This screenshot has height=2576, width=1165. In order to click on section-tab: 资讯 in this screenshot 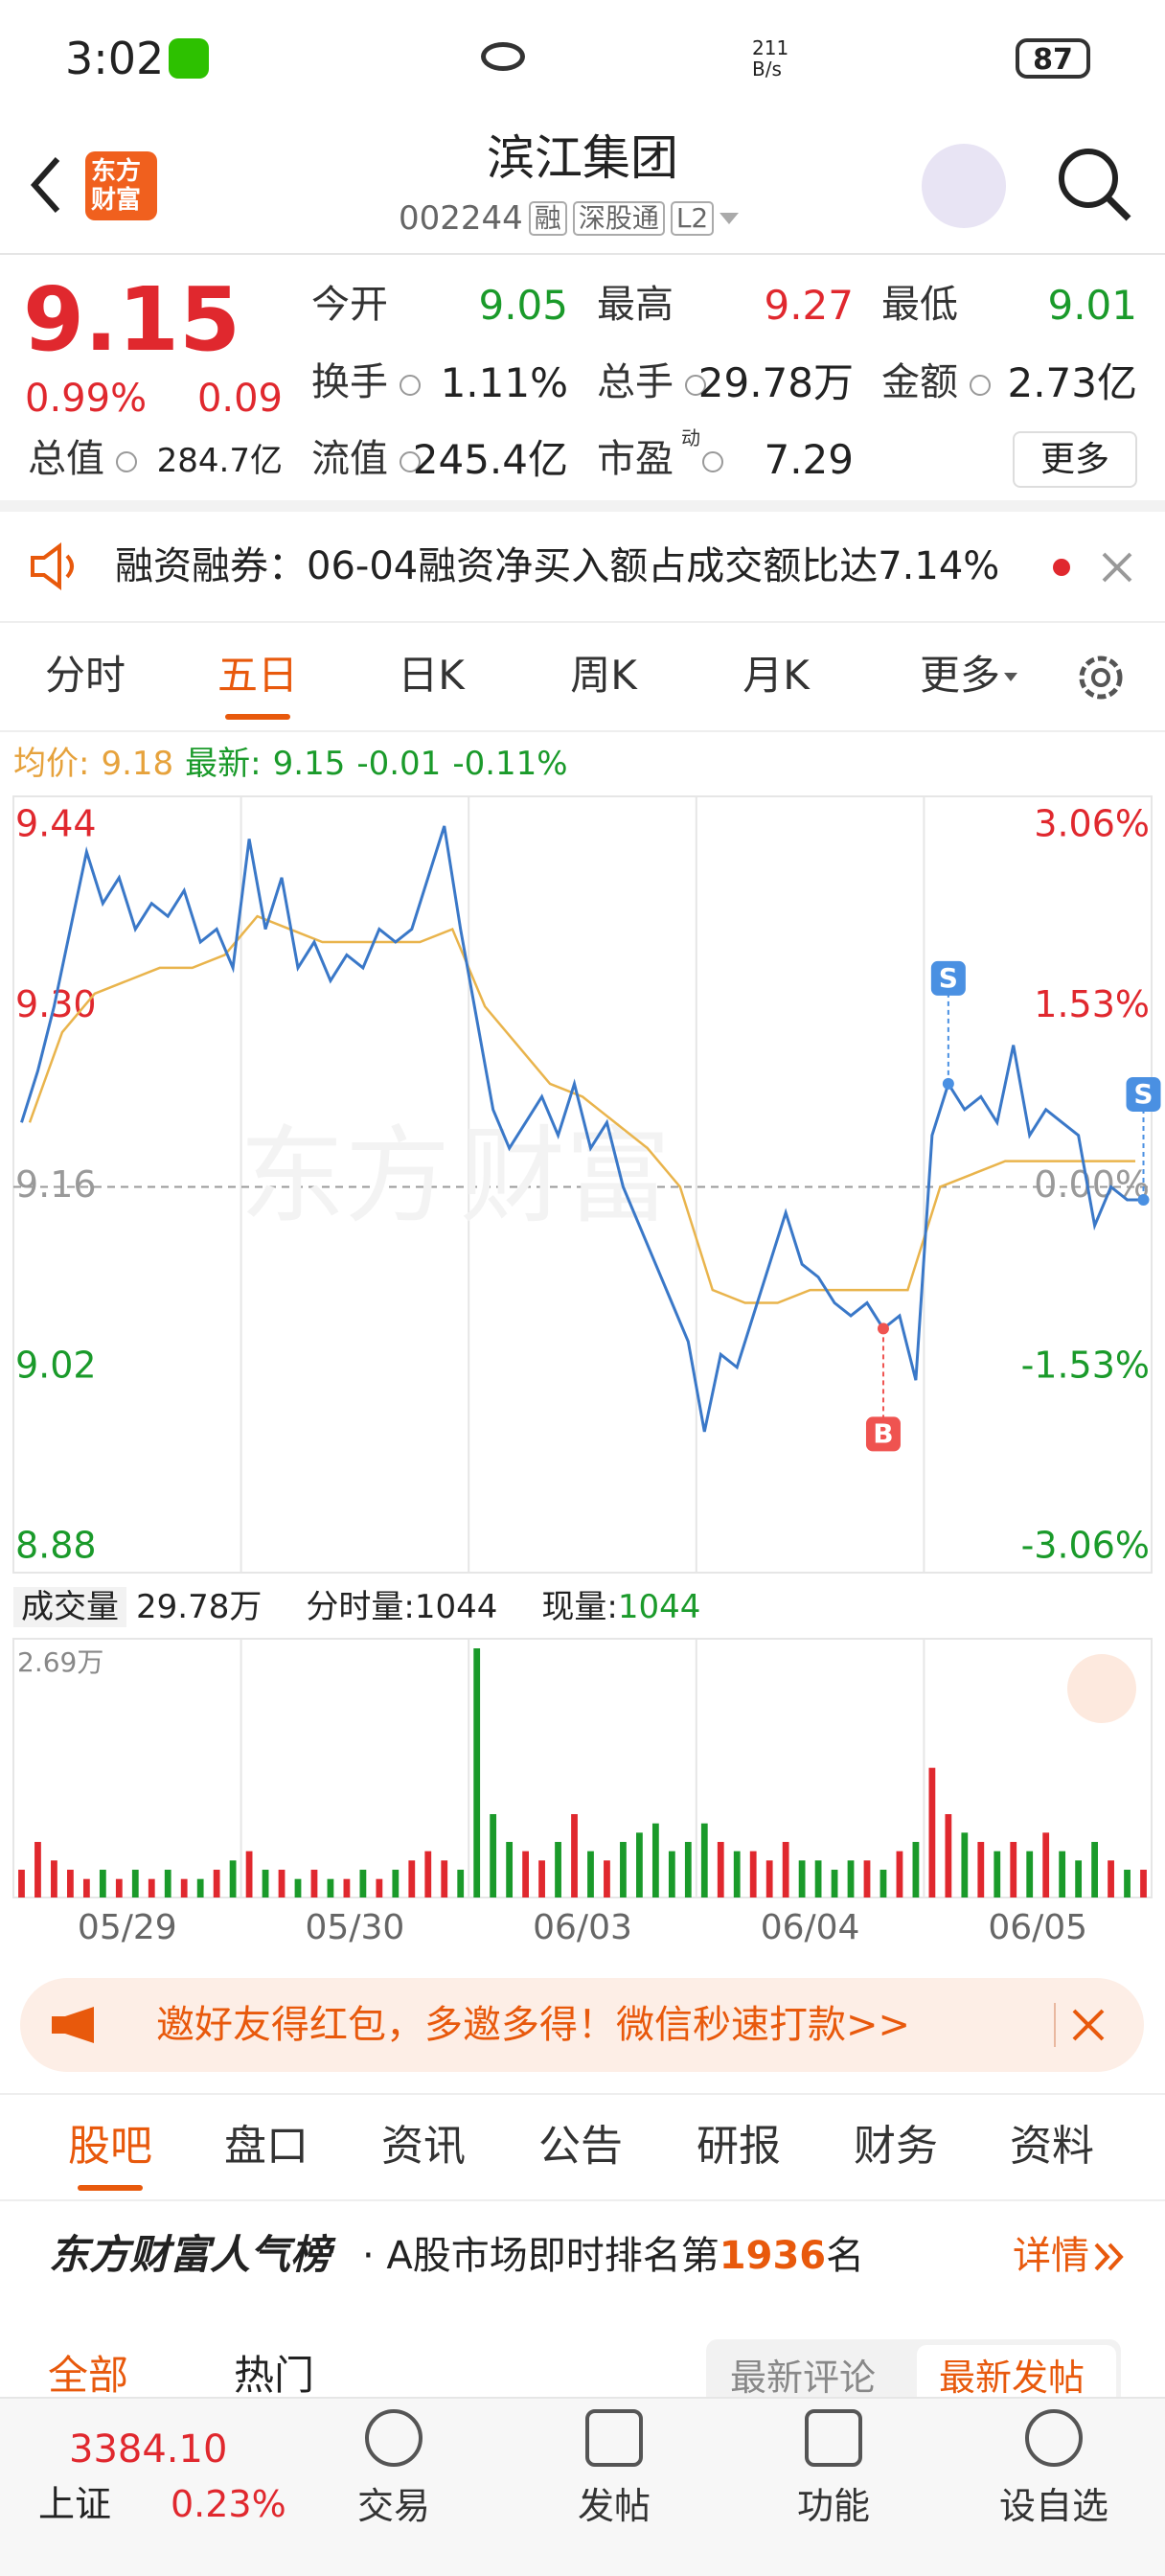, I will do `click(423, 2146)`.